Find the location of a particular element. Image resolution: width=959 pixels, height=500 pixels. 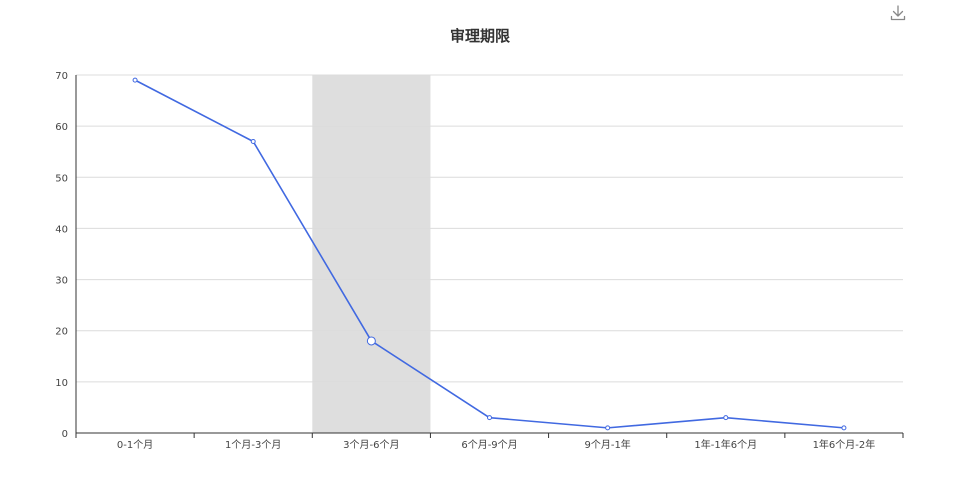

x-tick-label: 6个月-9个月 is located at coordinates (489, 445).